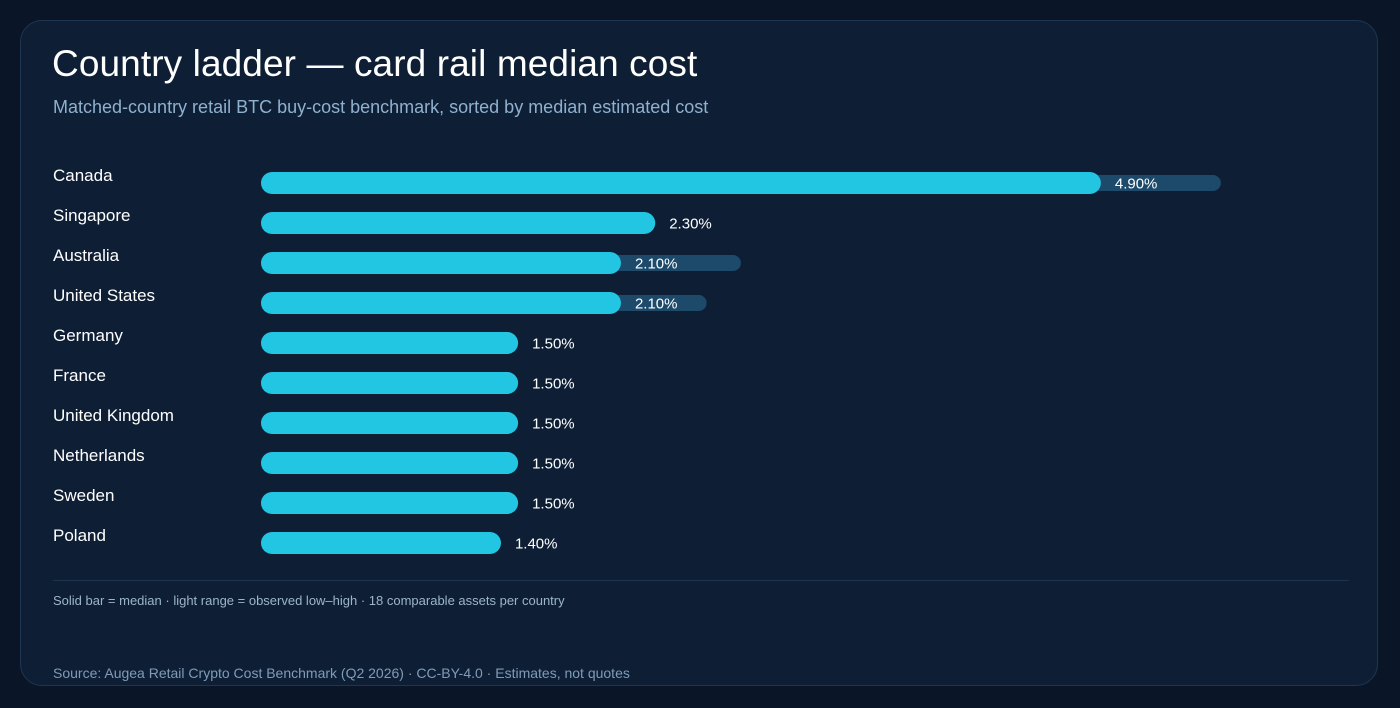  I want to click on category-label: United States, so click(104, 295).